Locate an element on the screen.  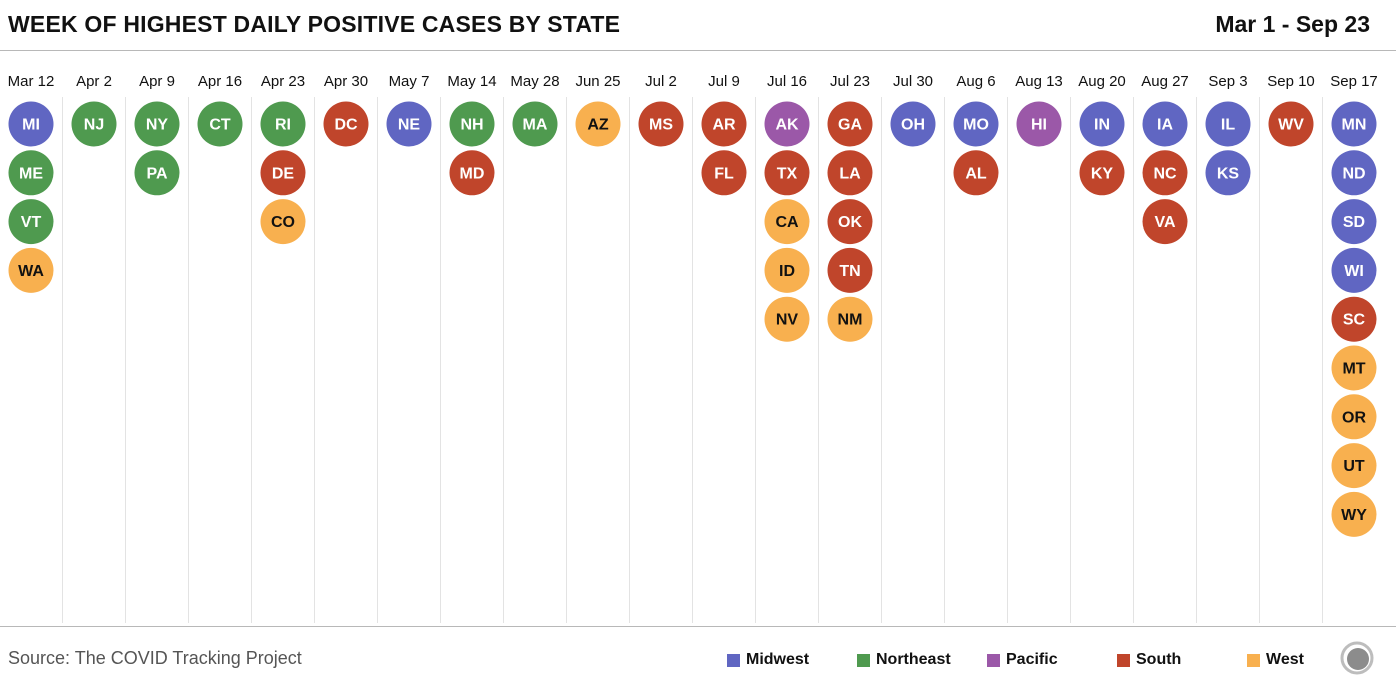
covid-tracking-project-logo-icon is located at coordinates (1357, 658).